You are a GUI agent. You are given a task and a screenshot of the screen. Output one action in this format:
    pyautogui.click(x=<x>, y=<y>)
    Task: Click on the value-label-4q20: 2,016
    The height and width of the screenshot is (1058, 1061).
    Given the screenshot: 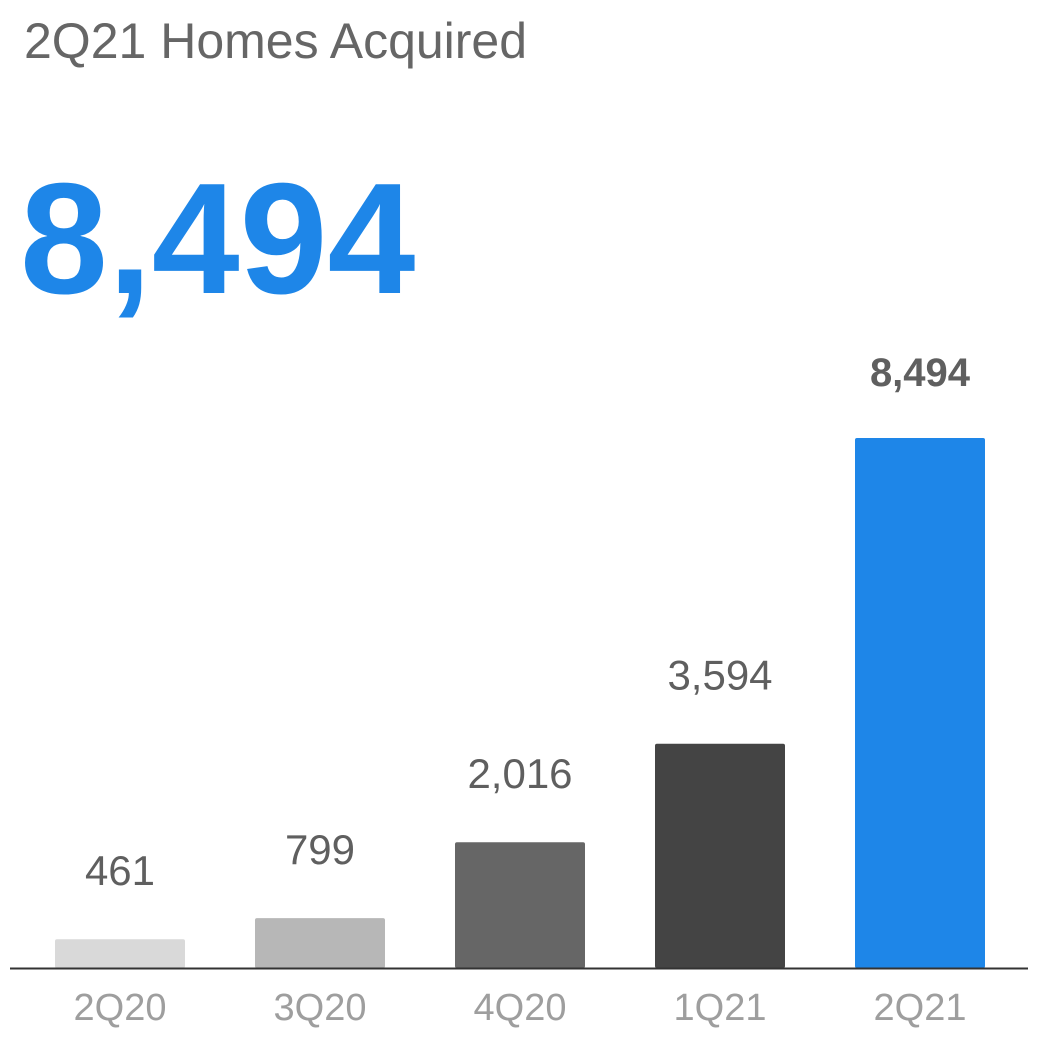 What is the action you would take?
    pyautogui.click(x=519, y=773)
    